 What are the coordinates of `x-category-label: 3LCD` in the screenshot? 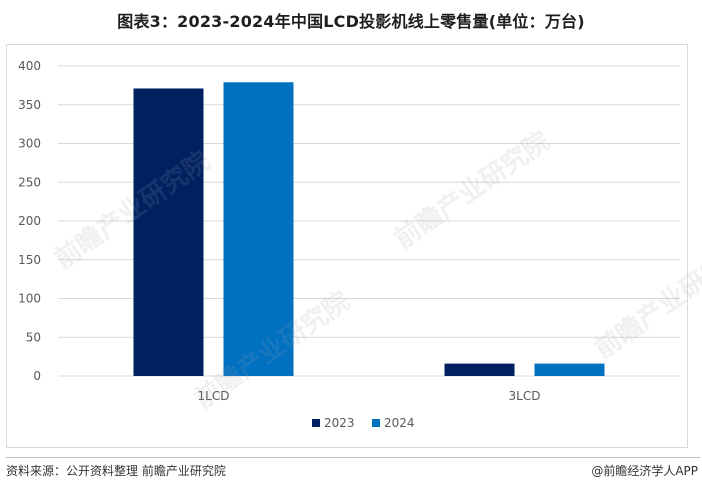 It's located at (525, 396).